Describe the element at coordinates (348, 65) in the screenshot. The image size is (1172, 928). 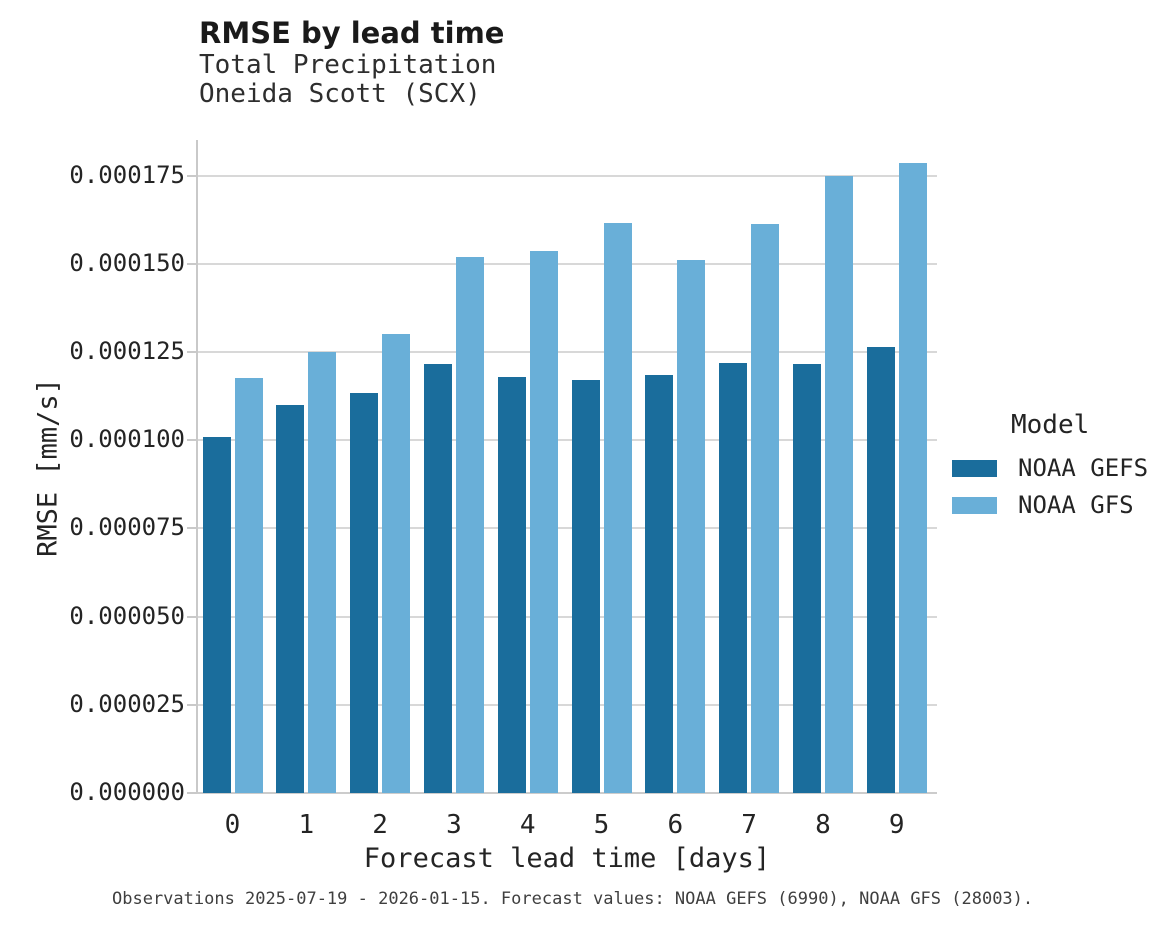
I see `chart-subtitle-variable: Total Precipitation` at that location.